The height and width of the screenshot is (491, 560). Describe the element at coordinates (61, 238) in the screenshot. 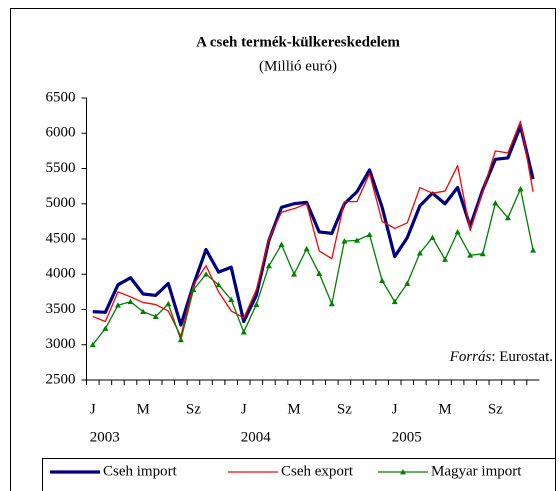

I see `y-tick-label: 4500` at that location.